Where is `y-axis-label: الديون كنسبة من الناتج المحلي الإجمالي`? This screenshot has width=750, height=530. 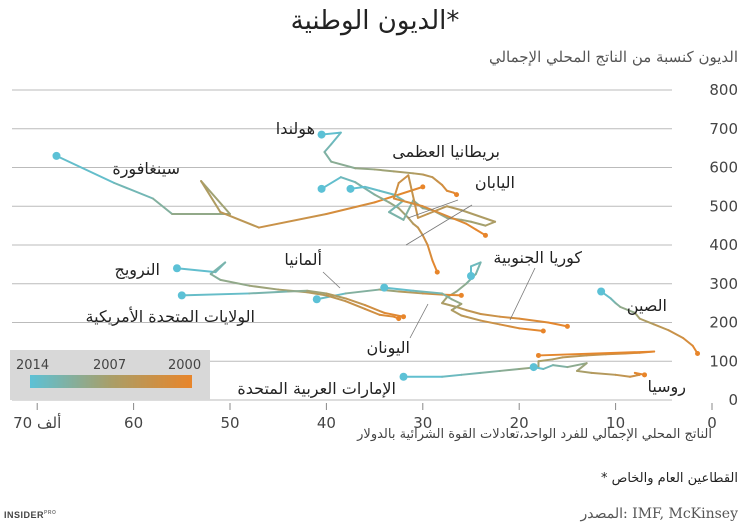
y-axis-label: الديون كنسبة من الناتج المحلي الإجمالي is located at coordinates (613, 57).